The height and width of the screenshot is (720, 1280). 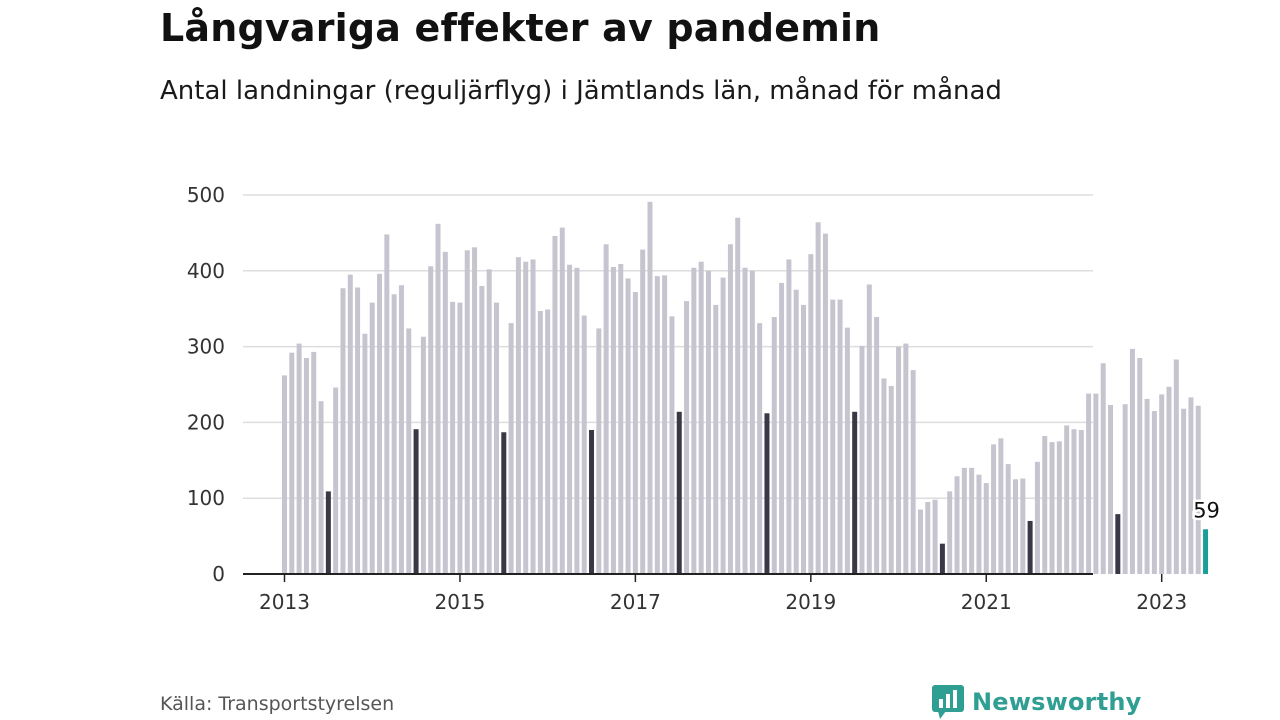 I want to click on newsworthy-logo: Newsworthy, so click(x=1037, y=702).